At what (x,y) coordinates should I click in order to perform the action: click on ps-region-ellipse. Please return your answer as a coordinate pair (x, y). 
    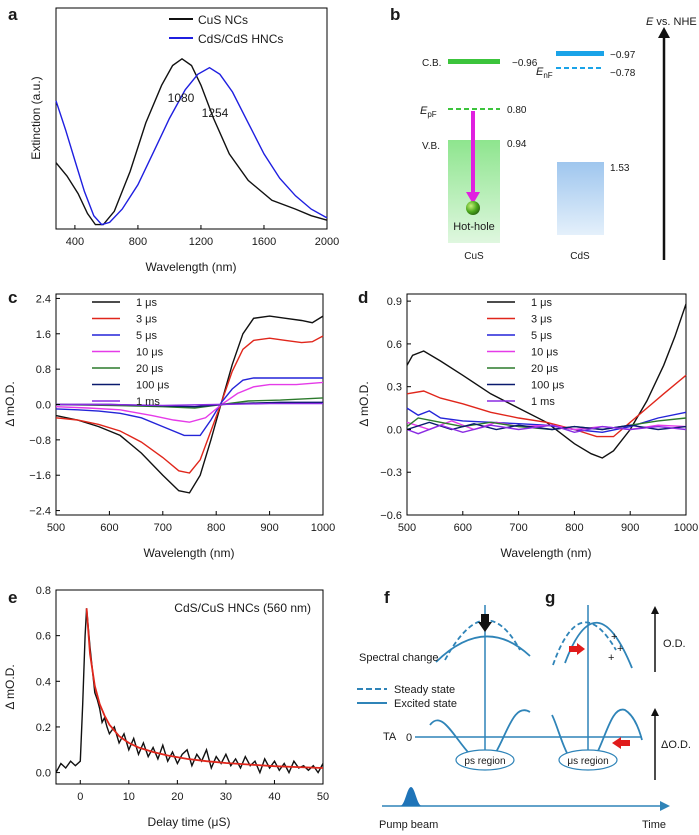
    Looking at the image, I should click on (485, 760).